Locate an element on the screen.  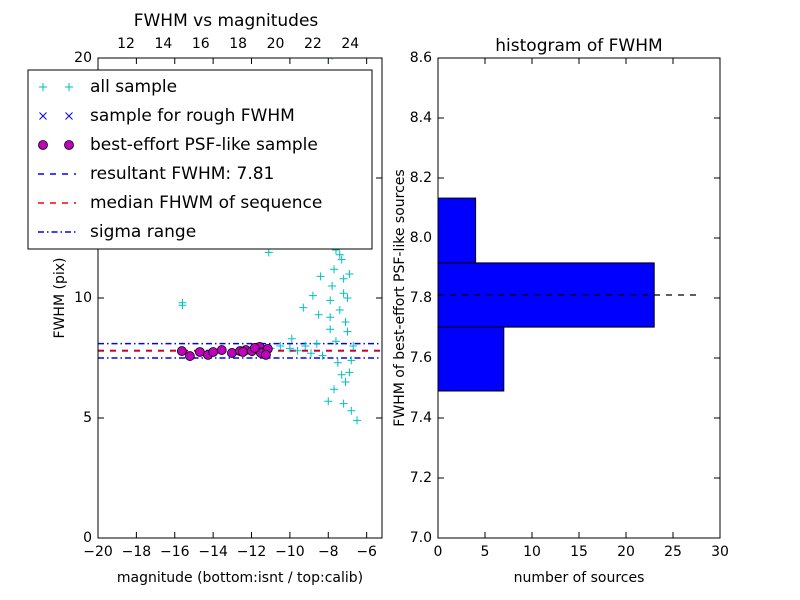
y-tick-label: 7.8 is located at coordinates (421, 298).